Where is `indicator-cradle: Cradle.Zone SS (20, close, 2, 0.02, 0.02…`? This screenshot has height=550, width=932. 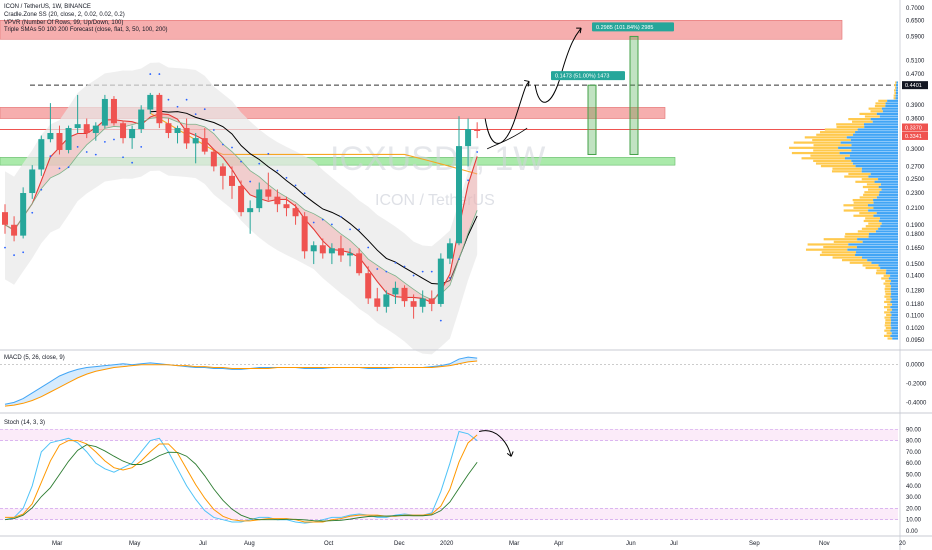 indicator-cradle: Cradle.Zone SS (20, close, 2, 0.02, 0.02… is located at coordinates (64, 15).